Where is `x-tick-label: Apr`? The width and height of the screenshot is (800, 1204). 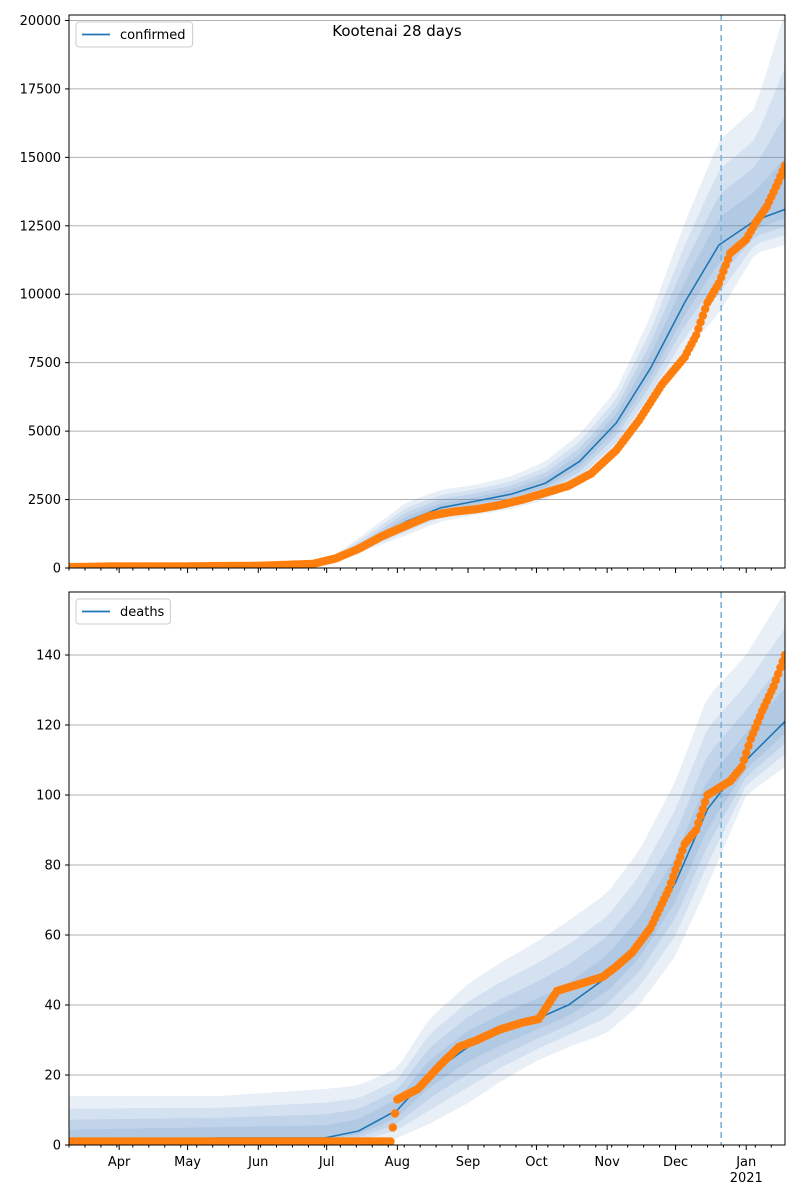 x-tick-label: Apr is located at coordinates (119, 1162).